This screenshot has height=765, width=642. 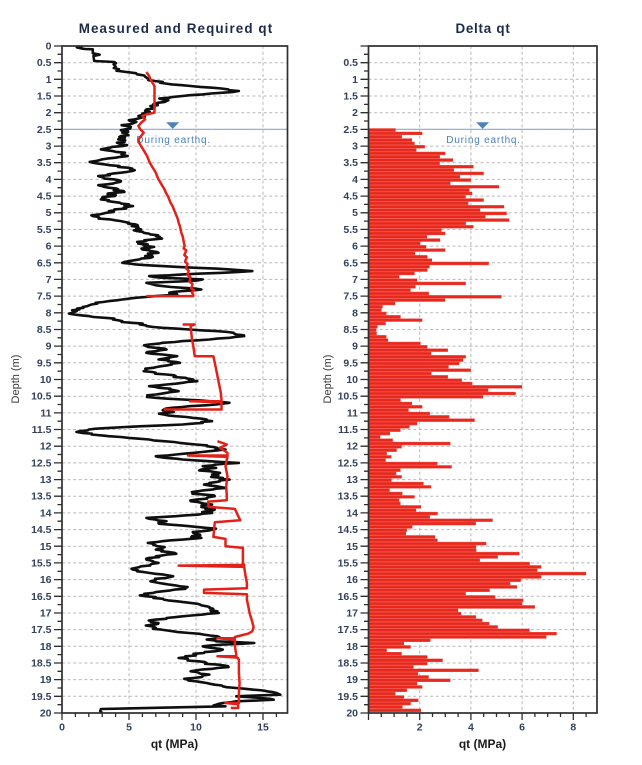 I want to click on svg-text: Measured and Required qt, so click(x=176, y=28).